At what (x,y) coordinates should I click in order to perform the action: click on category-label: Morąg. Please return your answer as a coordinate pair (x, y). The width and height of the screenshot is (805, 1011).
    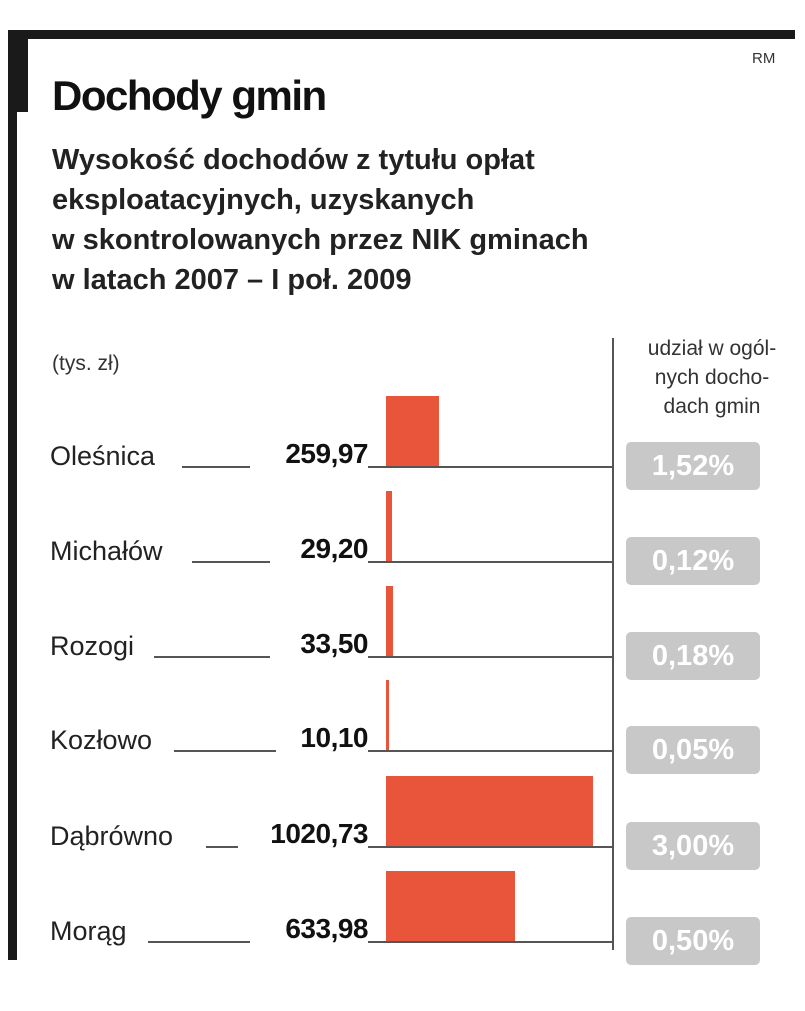
    Looking at the image, I should click on (88, 931).